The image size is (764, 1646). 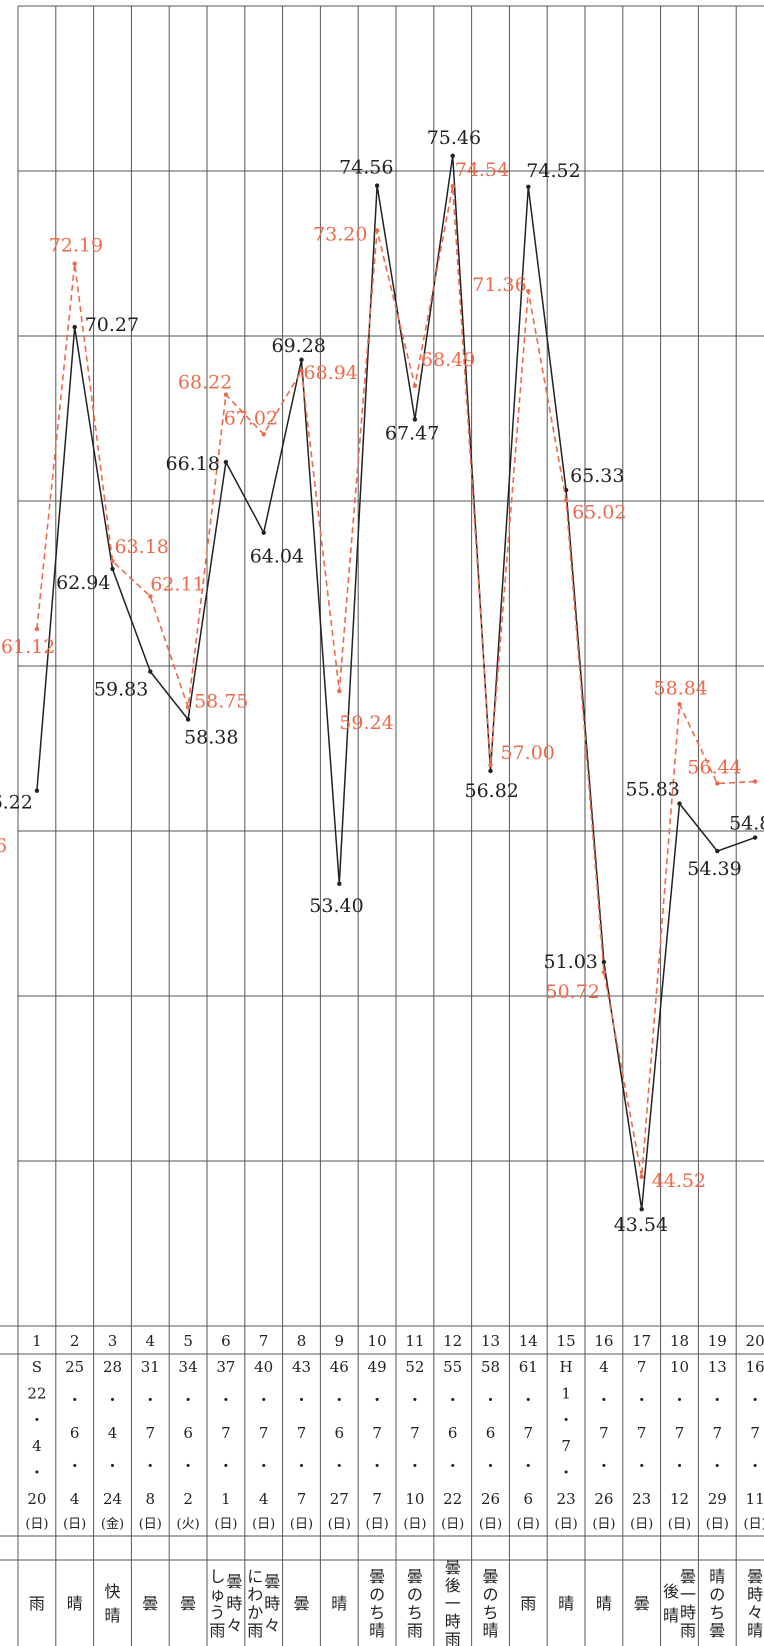 What do you see at coordinates (192, 464) in the screenshot?
I see `data-label: 66.18` at bounding box center [192, 464].